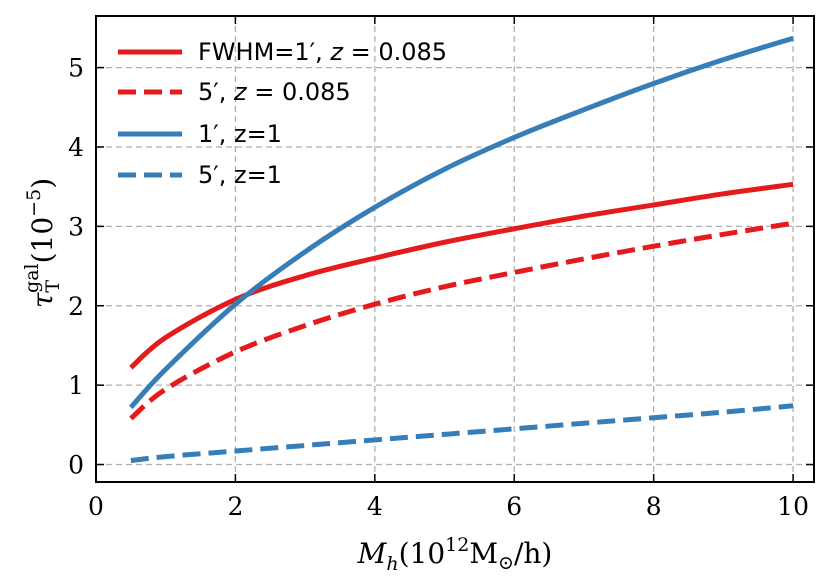 This screenshot has height=583, width=831. Describe the element at coordinates (455, 554) in the screenshot. I see `x-axis-label: Mh(1012M⊙/h)` at that location.